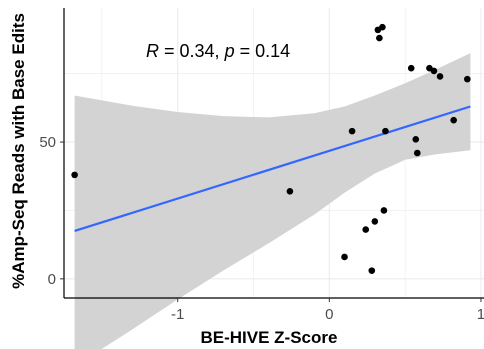 This screenshot has width=484, height=349. I want to click on x-tick-label: 1, so click(480, 314).